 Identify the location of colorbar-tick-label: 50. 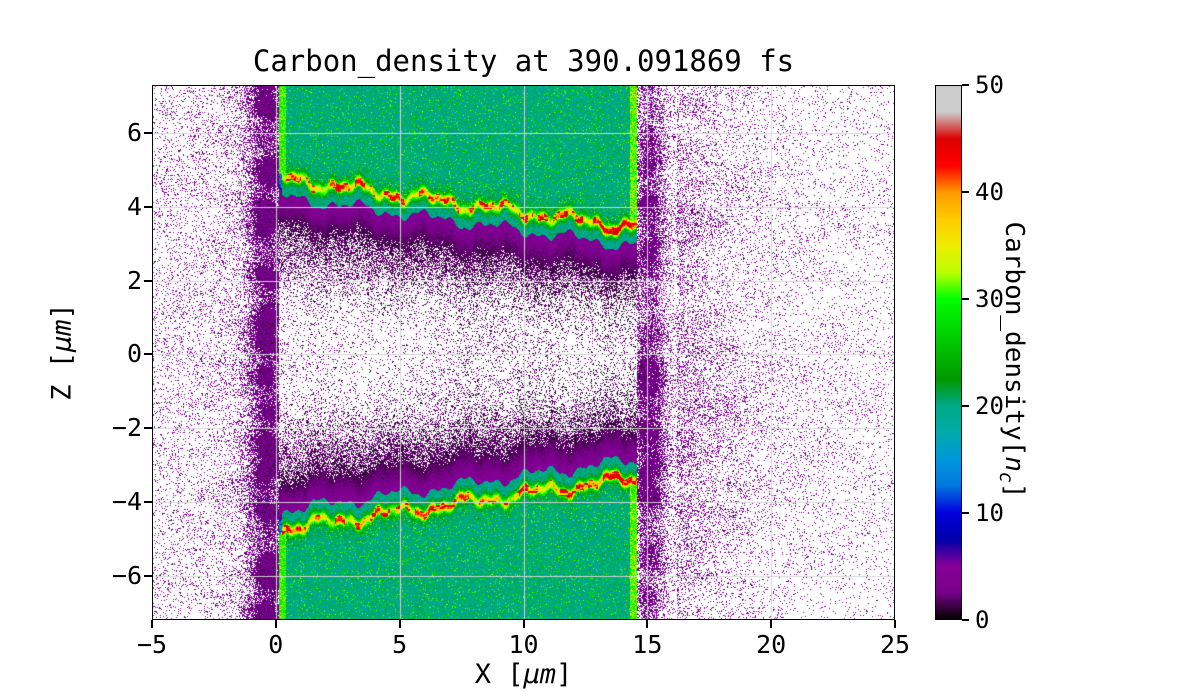
(989, 85).